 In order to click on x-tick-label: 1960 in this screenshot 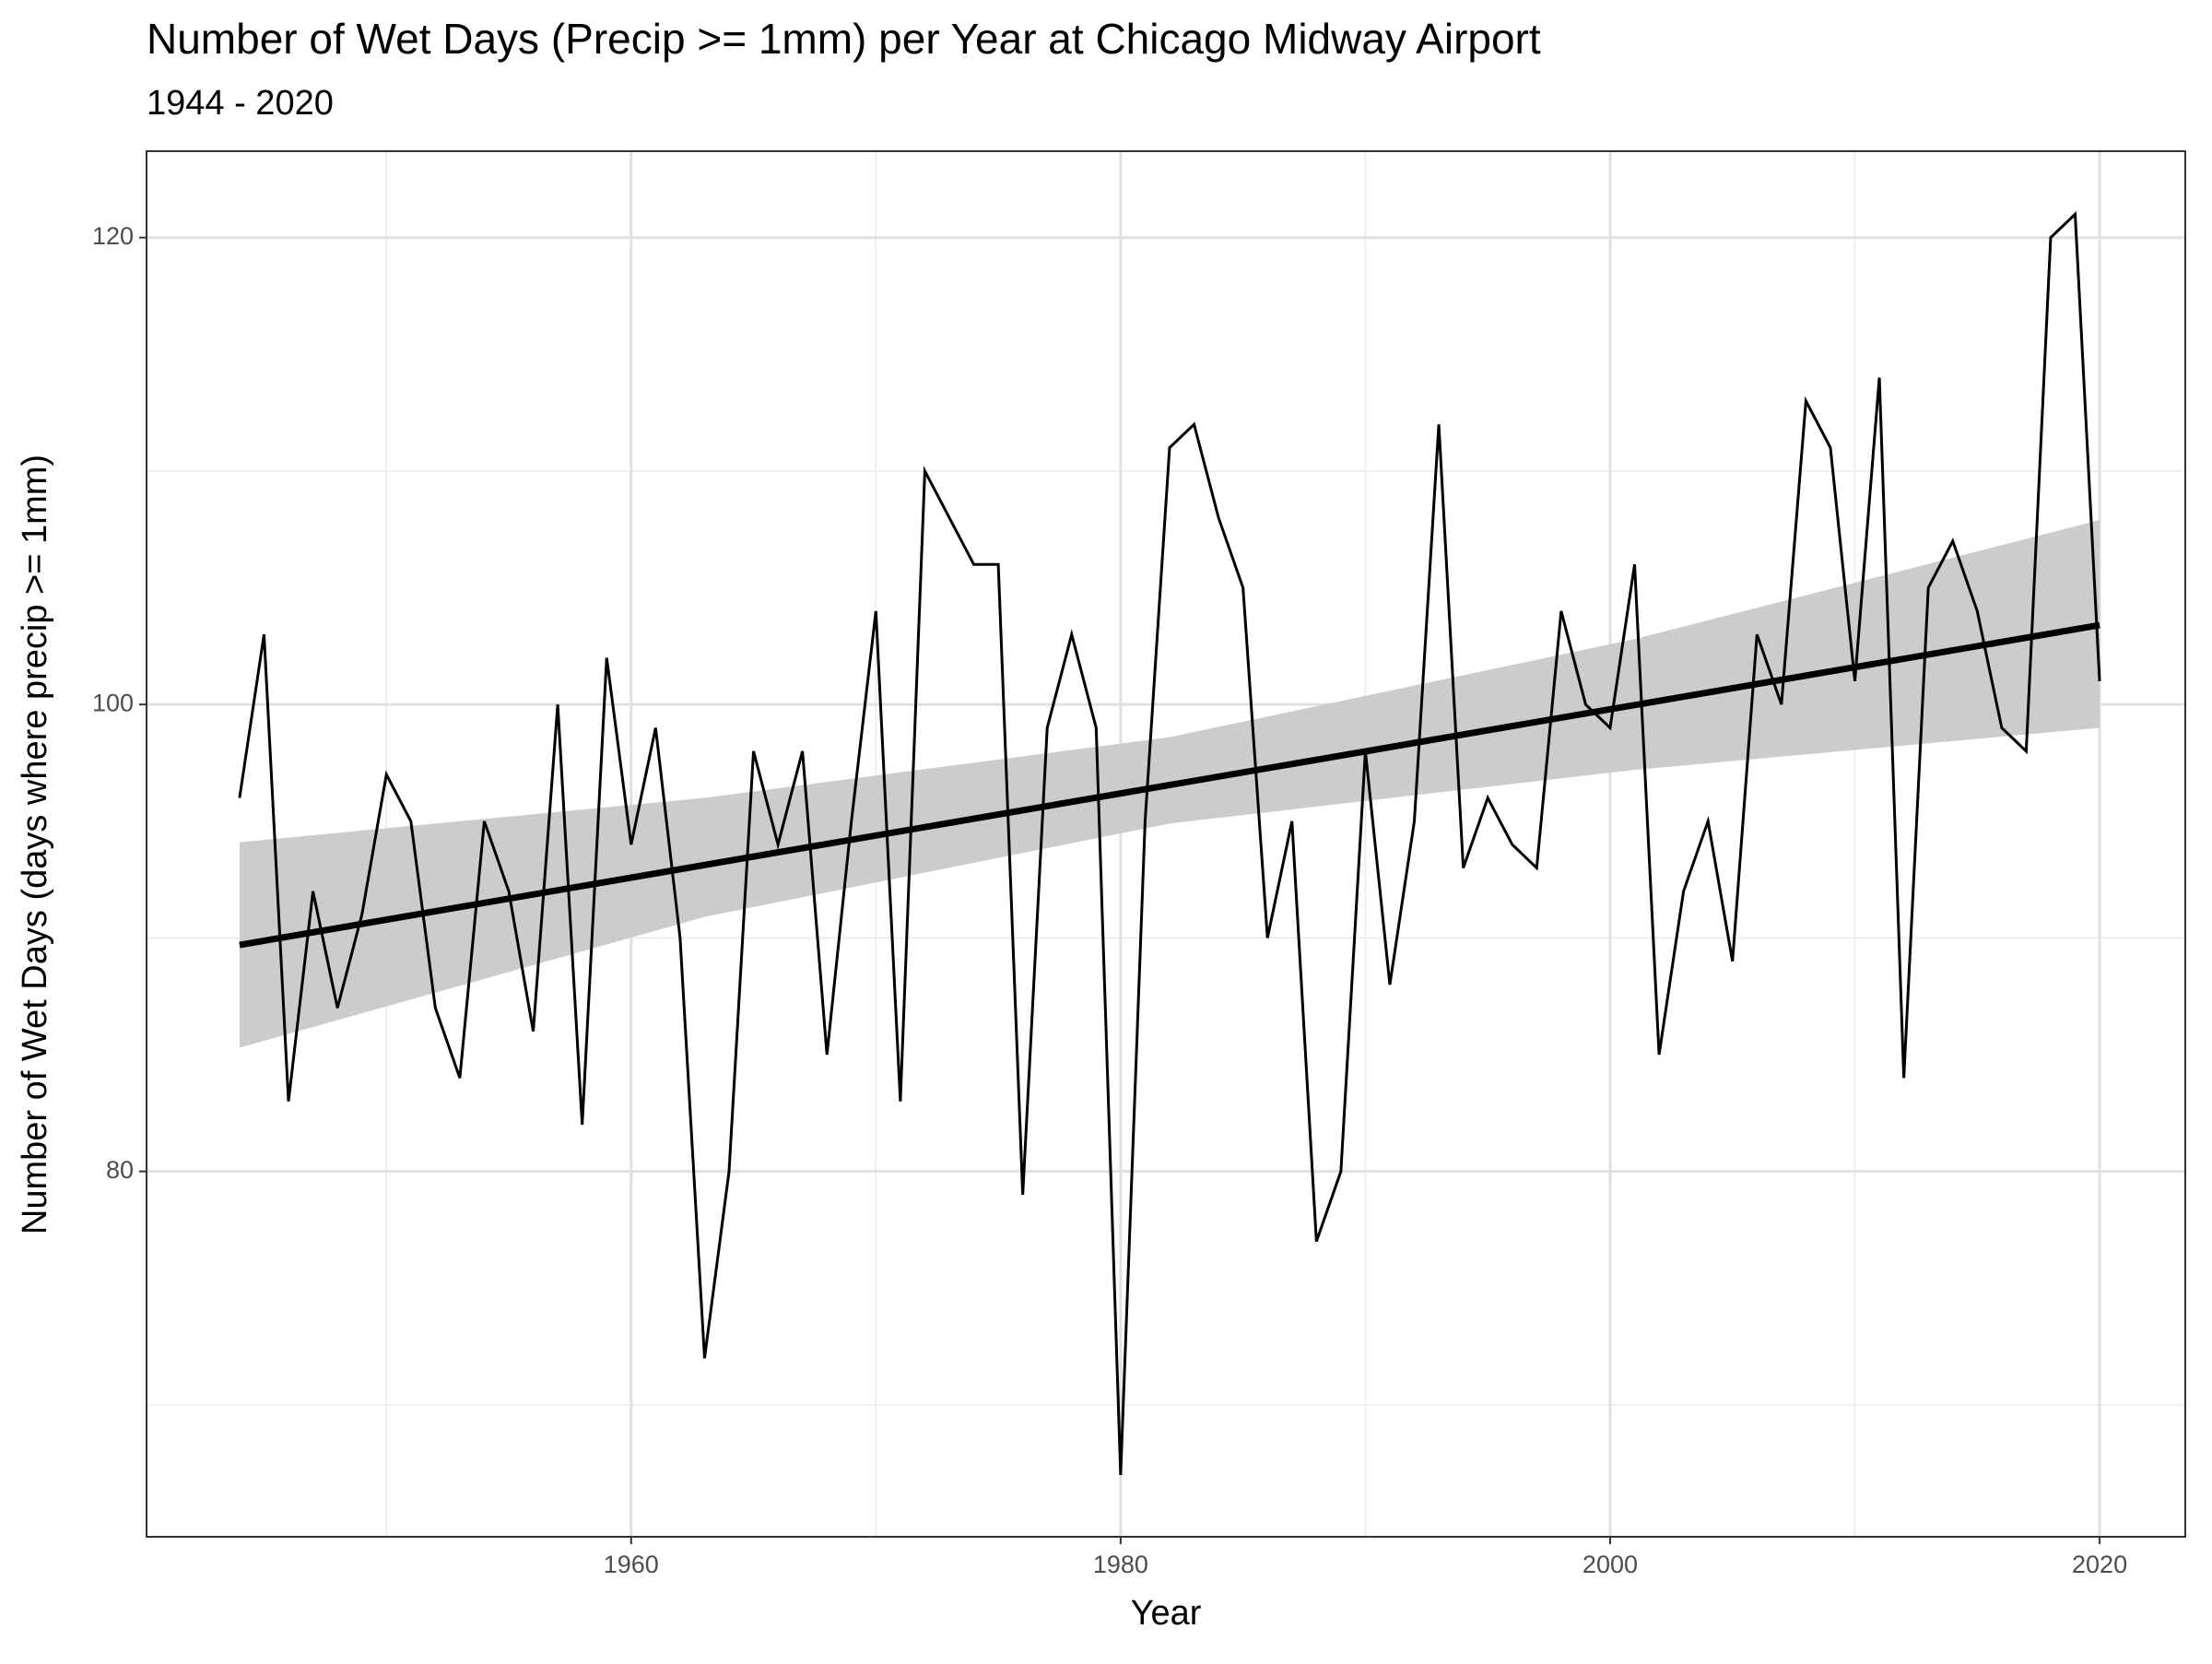, I will do `click(631, 1564)`.